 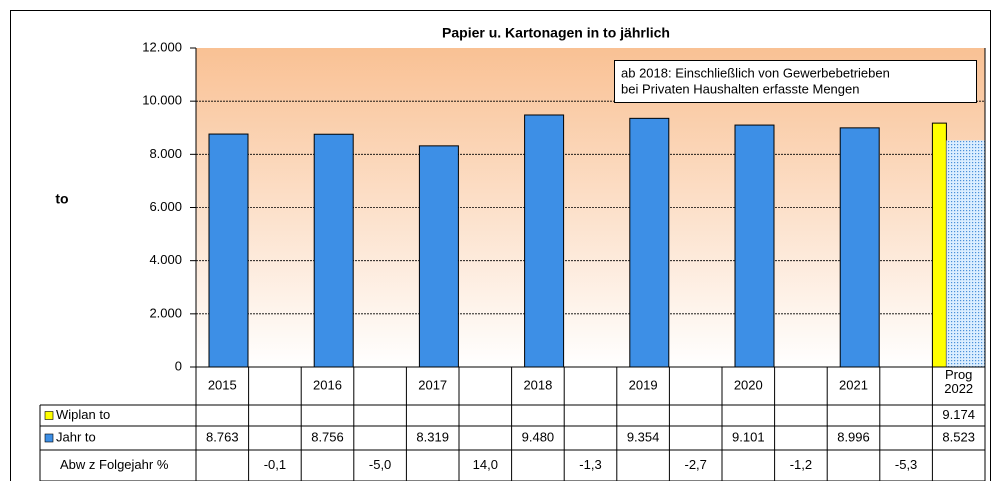 I want to click on y-tick-label: 12.000, so click(x=162, y=46).